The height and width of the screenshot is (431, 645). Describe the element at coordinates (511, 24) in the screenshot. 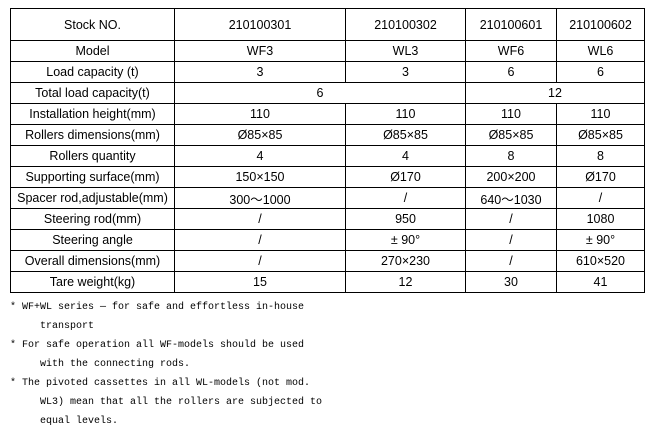

I see `table-cell: 210100601` at that location.